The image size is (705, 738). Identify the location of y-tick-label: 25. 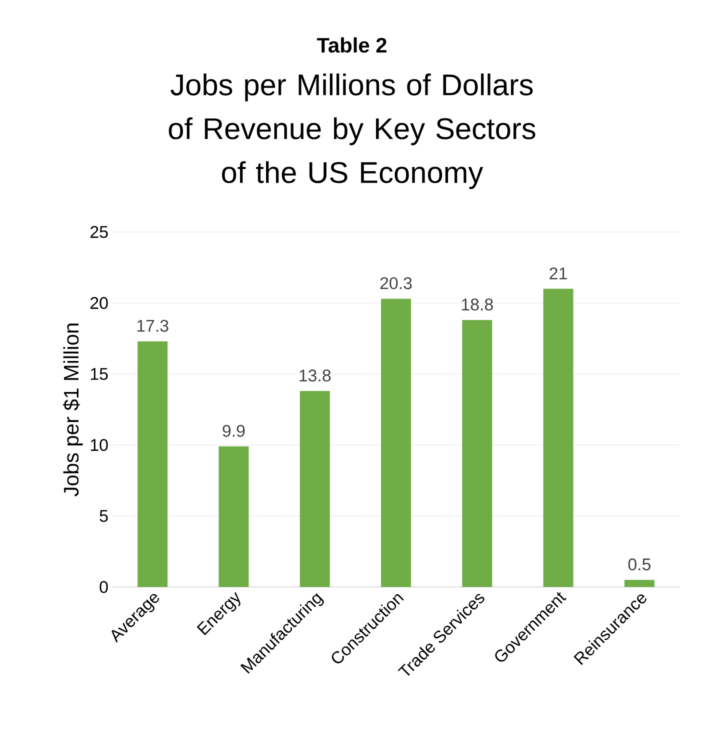
(99, 232).